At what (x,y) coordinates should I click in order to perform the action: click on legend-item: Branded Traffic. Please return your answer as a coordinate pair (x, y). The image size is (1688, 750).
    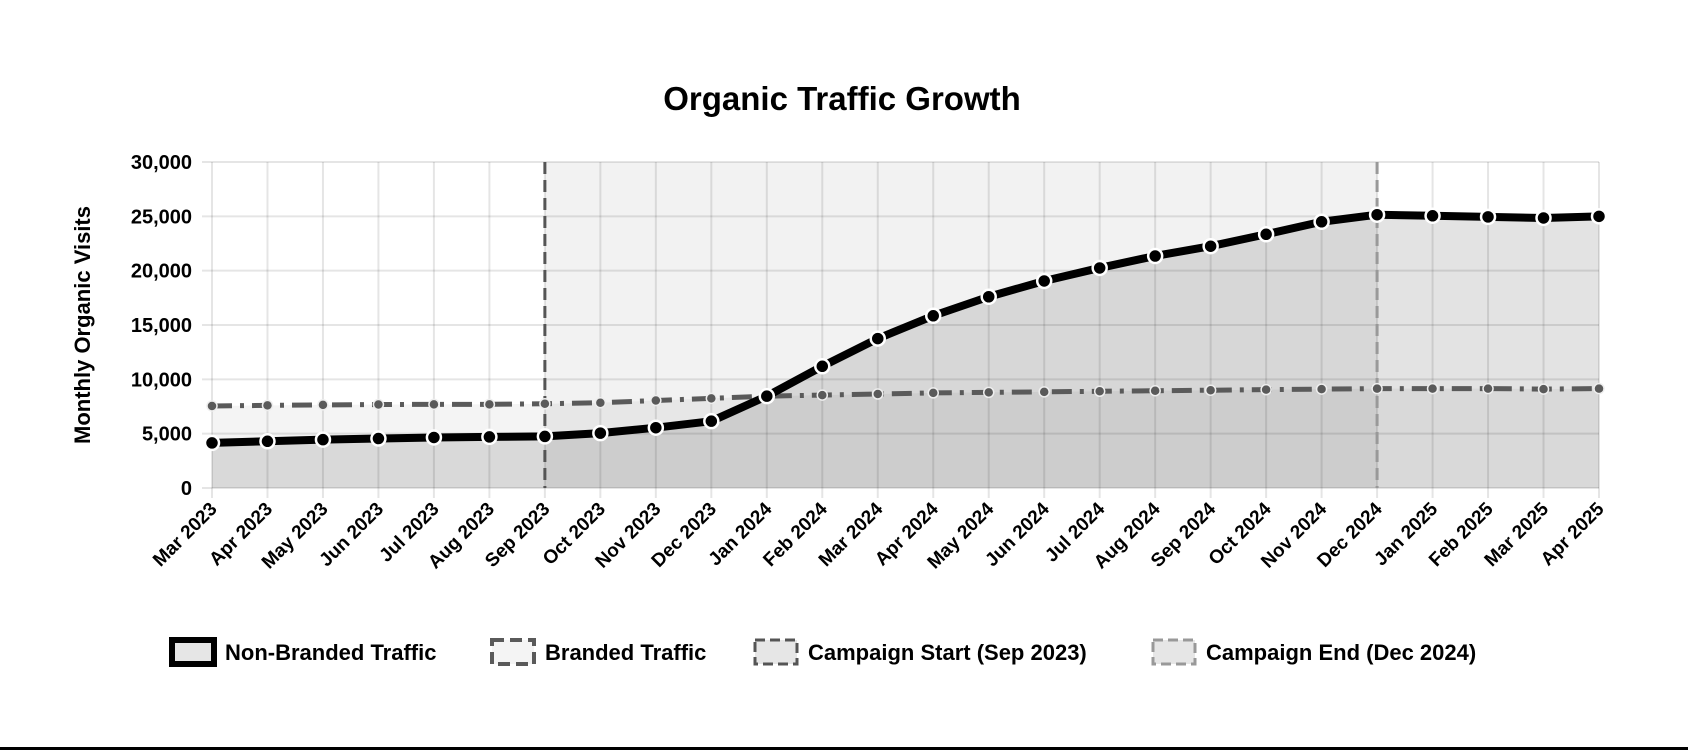
    Looking at the image, I should click on (598, 652).